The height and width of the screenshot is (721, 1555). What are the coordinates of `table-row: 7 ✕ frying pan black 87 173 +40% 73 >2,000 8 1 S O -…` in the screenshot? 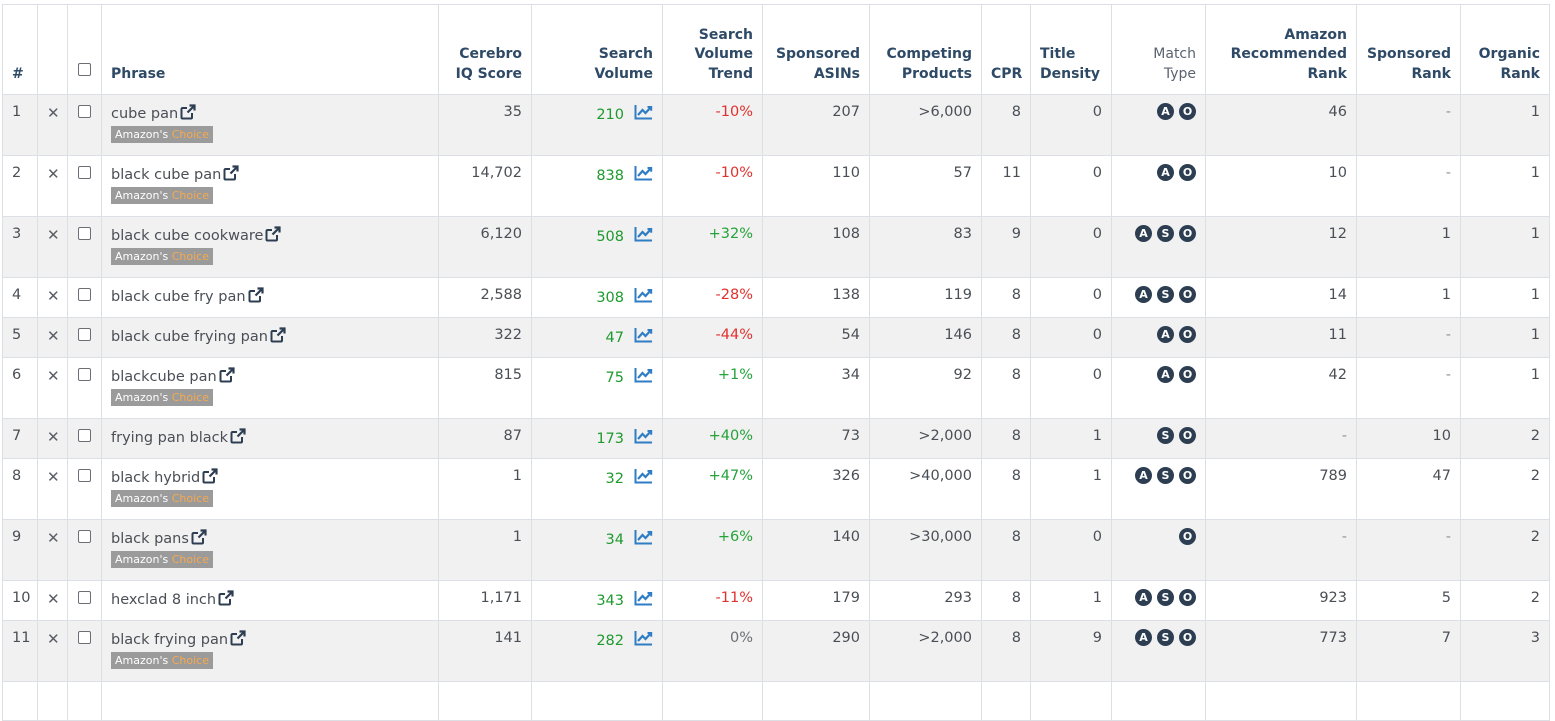 It's located at (776, 438).